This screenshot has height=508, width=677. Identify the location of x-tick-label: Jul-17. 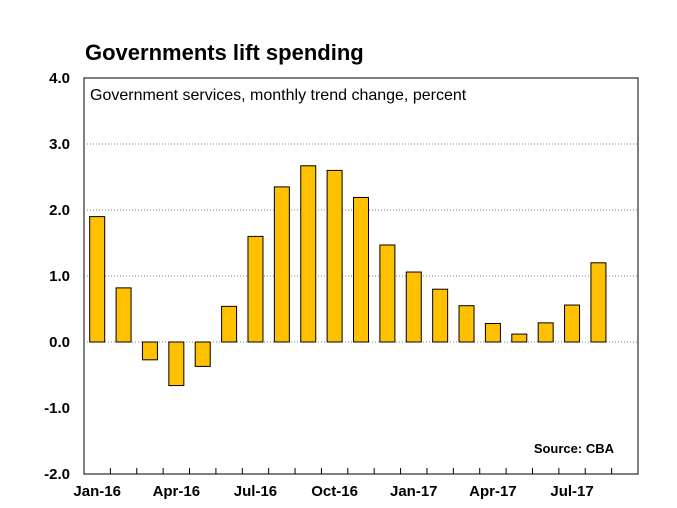
(571, 491).